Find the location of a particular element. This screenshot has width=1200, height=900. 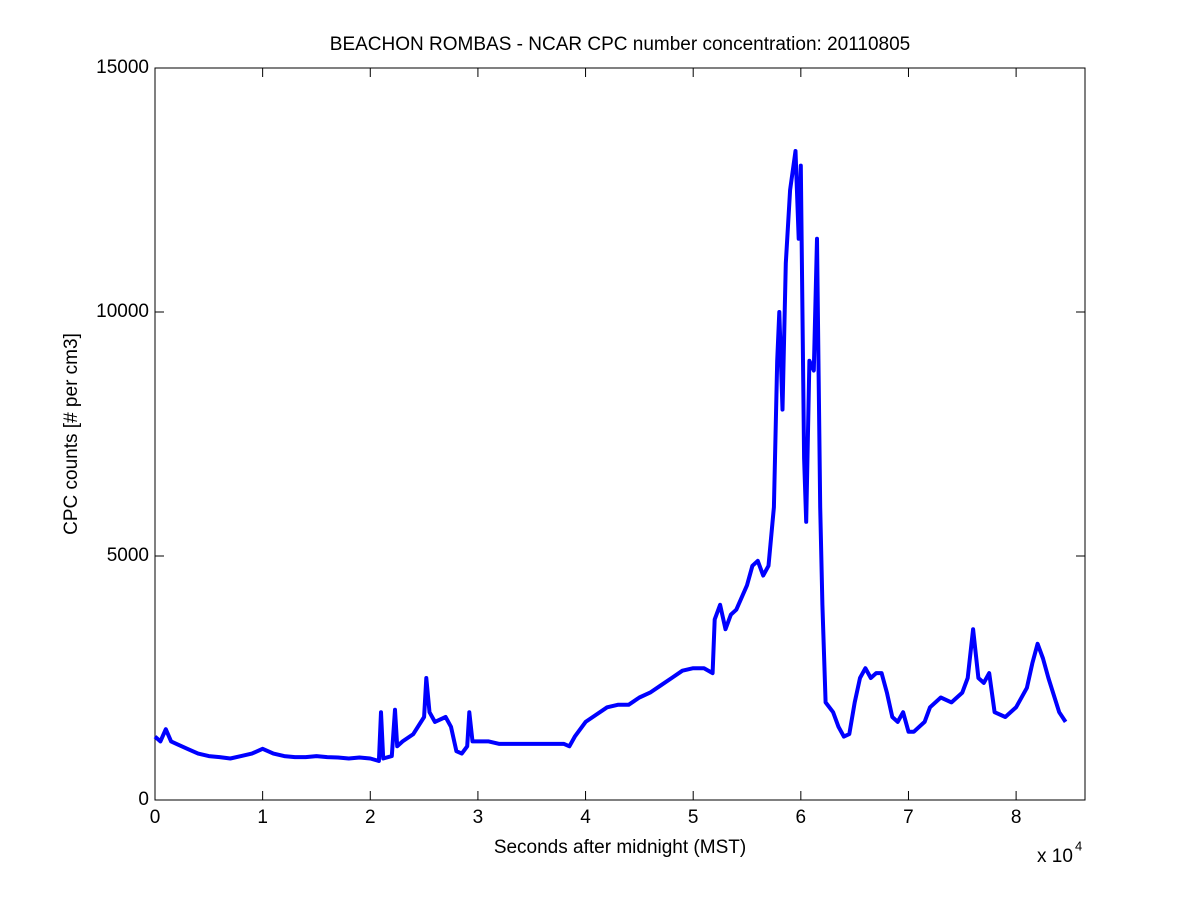

x-multiplier-exponent: 4 is located at coordinates (1078, 845).